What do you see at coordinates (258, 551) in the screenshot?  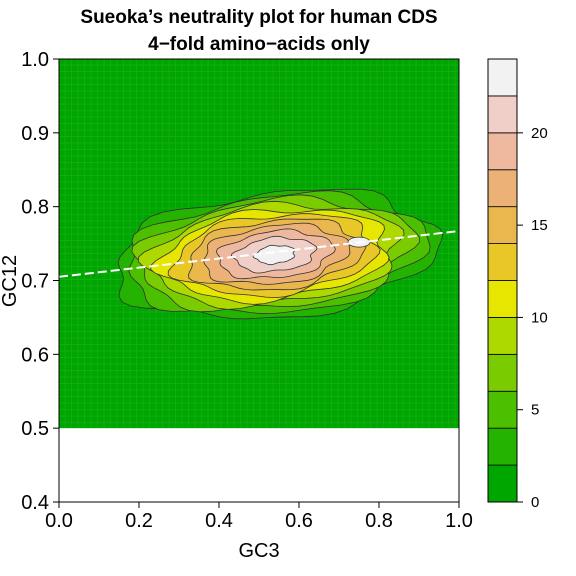 I see `x-axis-title: GC3` at bounding box center [258, 551].